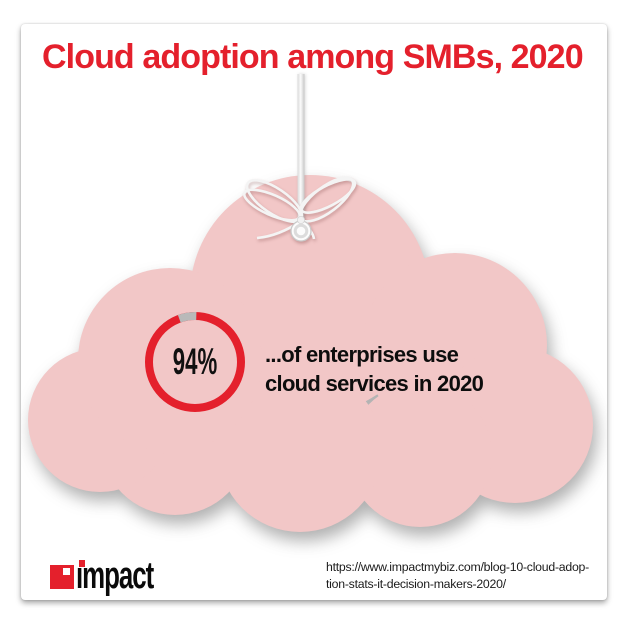 The width and height of the screenshot is (628, 628). I want to click on bow-icon, so click(299, 209).